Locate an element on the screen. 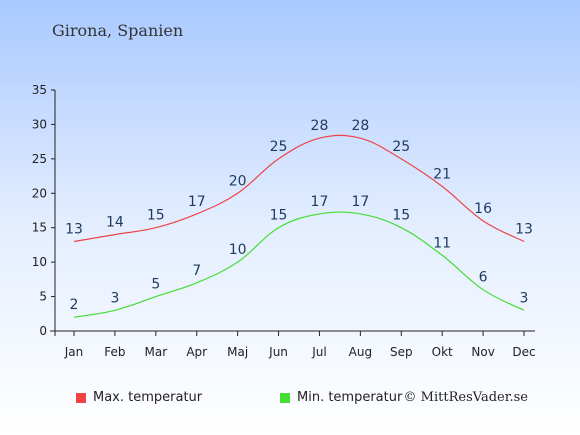 This screenshot has height=435, width=580. x-tick-label: Aug is located at coordinates (360, 352).